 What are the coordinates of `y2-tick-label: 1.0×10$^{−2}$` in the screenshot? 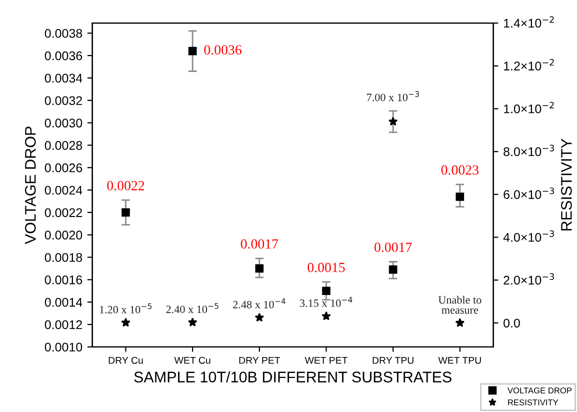 It's located at (529, 108).